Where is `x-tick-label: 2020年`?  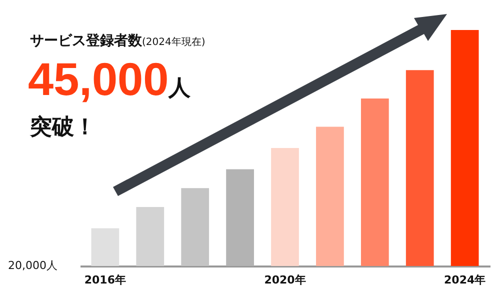 x-tick-label: 2020年 is located at coordinates (285, 280).